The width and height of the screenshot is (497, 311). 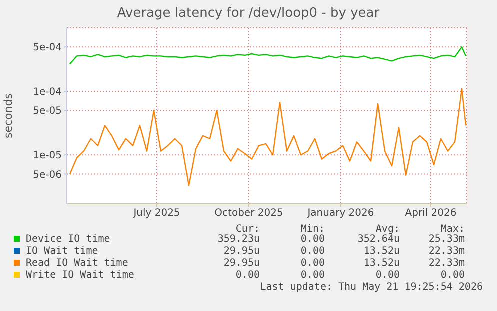 What do you see at coordinates (47, 48) in the screenshot?
I see `y-tick-label: 5e-04` at bounding box center [47, 48].